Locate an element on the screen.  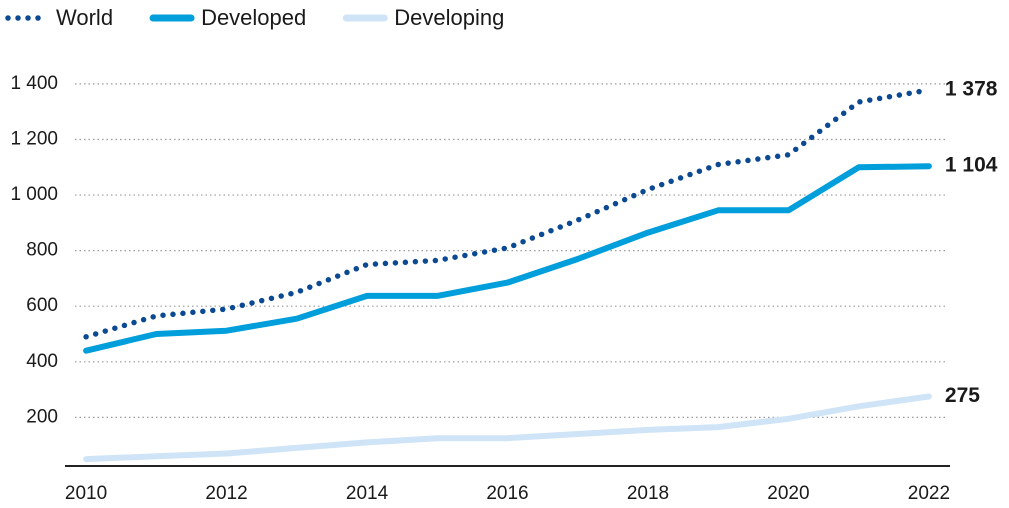
legend-label: Developed is located at coordinates (253, 17).